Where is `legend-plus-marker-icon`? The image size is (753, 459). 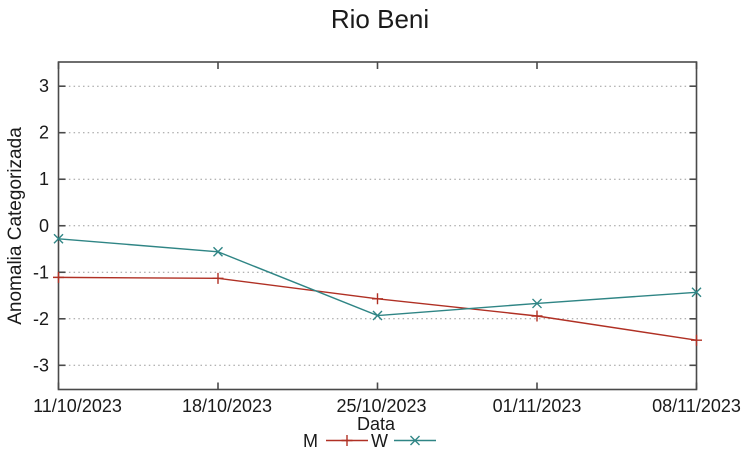 legend-plus-marker-icon is located at coordinates (347, 440).